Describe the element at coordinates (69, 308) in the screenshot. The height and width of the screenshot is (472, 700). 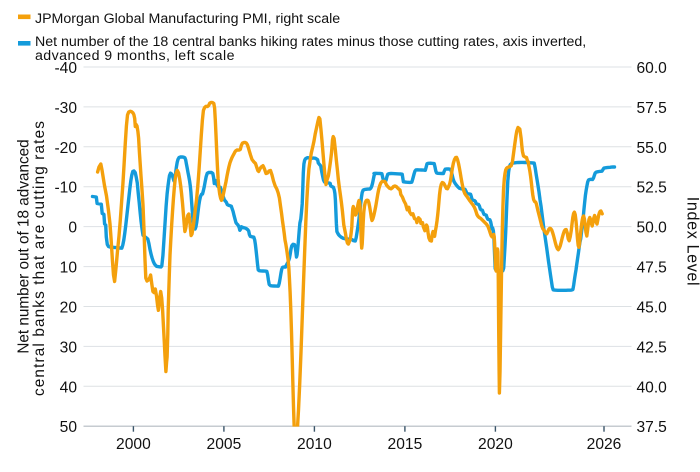
I see `svg-text: 20` at that location.